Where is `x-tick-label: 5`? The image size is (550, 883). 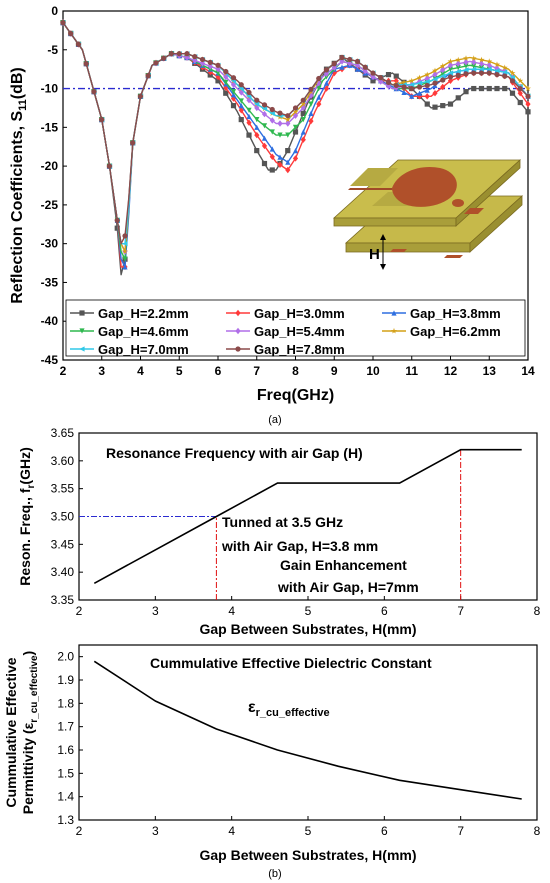 x-tick-label: 5 is located at coordinates (308, 611).